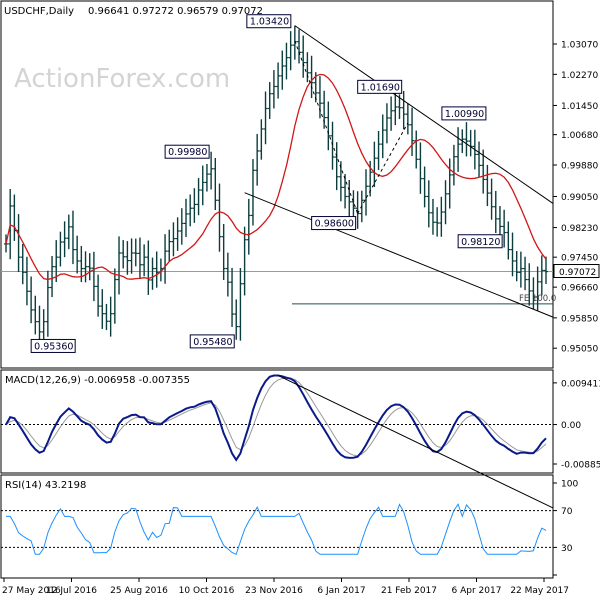 This screenshot has height=600, width=600. I want to click on price-annotation-label: 1.03420, so click(269, 22).